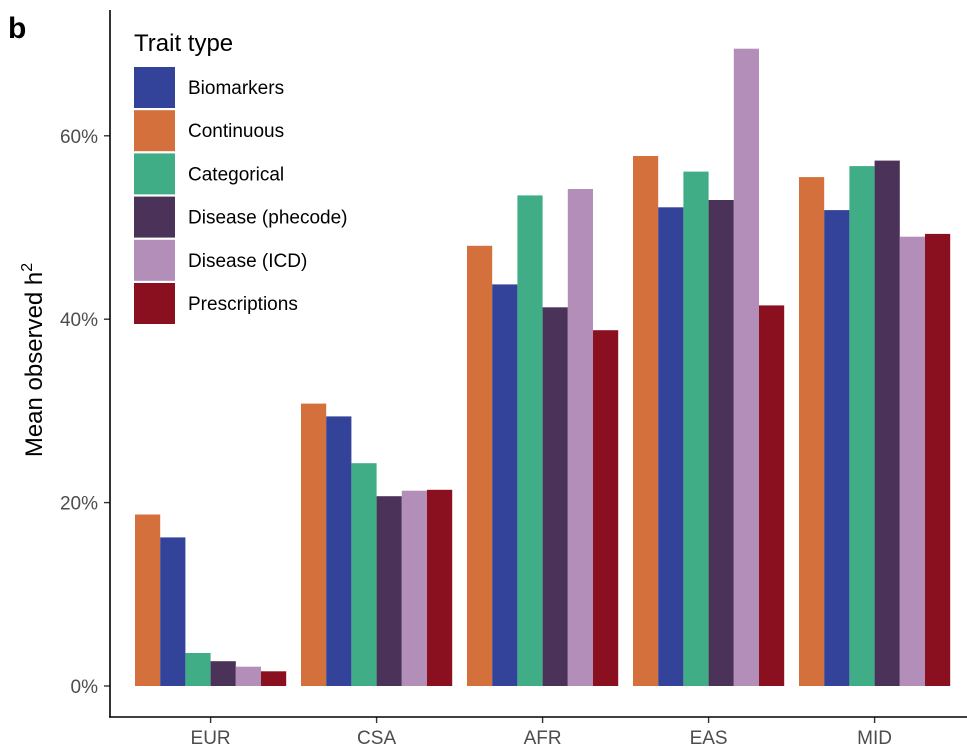  What do you see at coordinates (211, 737) in the screenshot?
I see `x-tick-label-eur: EUR` at bounding box center [211, 737].